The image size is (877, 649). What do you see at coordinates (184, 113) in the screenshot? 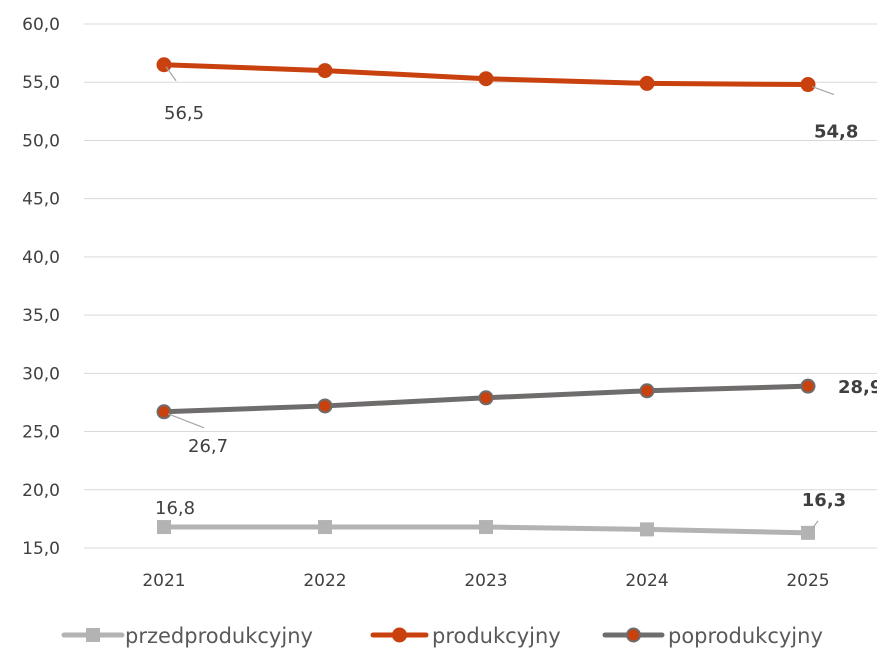
I see `data-label-produkcyjny: 56,5` at bounding box center [184, 113].